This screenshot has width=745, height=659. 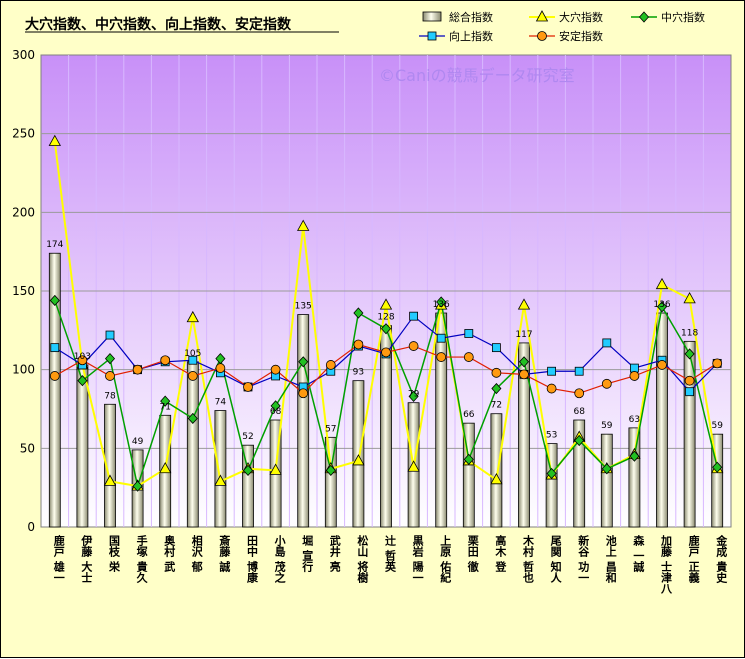 What do you see at coordinates (308, 553) in the screenshot?
I see `x-tick-label: 堀 宣行` at bounding box center [308, 553].